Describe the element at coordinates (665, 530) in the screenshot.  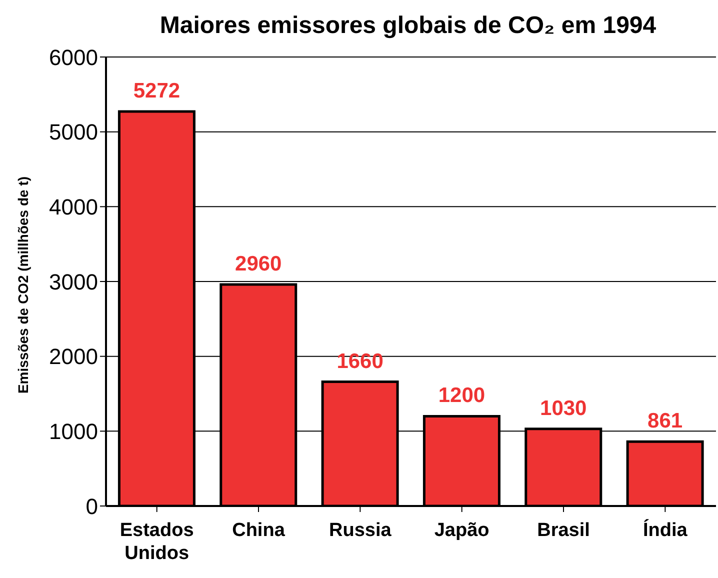
I see `x-tick-label: Índia` at that location.